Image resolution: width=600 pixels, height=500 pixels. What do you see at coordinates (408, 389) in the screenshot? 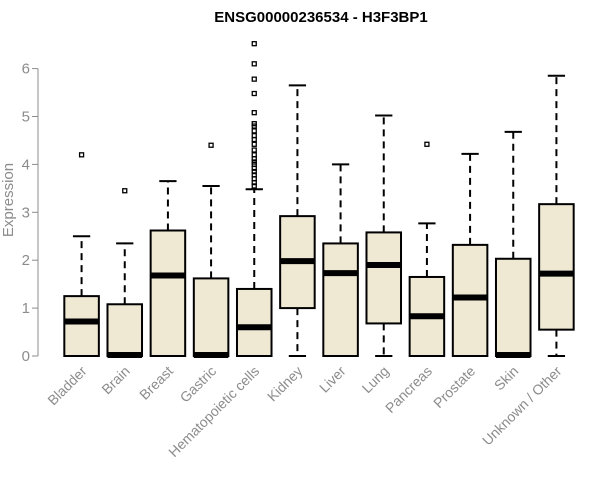
I see `x-tick-label: Pancreas` at bounding box center [408, 389].